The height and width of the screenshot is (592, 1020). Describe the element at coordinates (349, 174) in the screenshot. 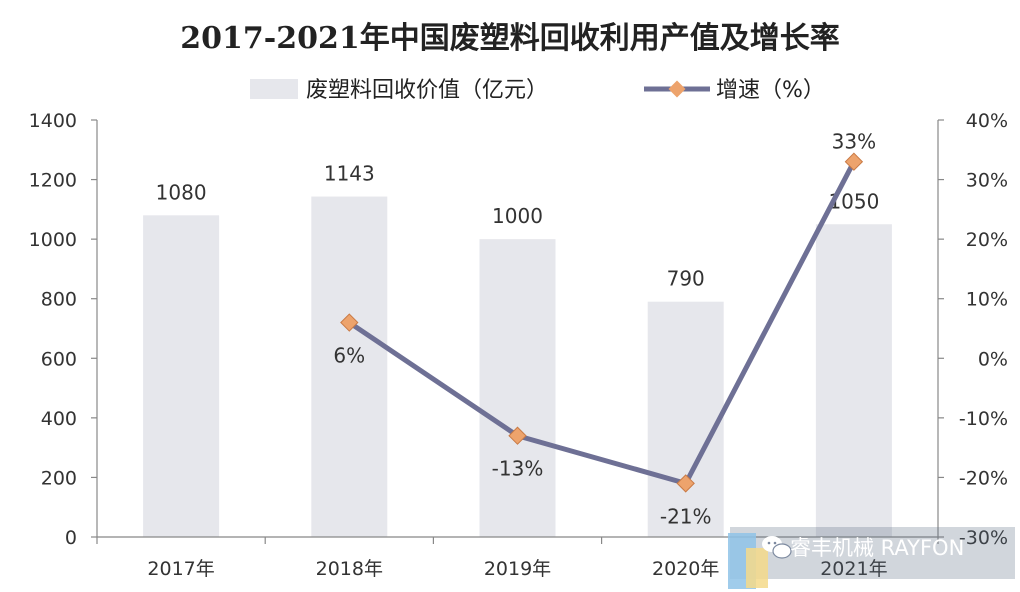

I see `bar-value-label: 1143` at that location.